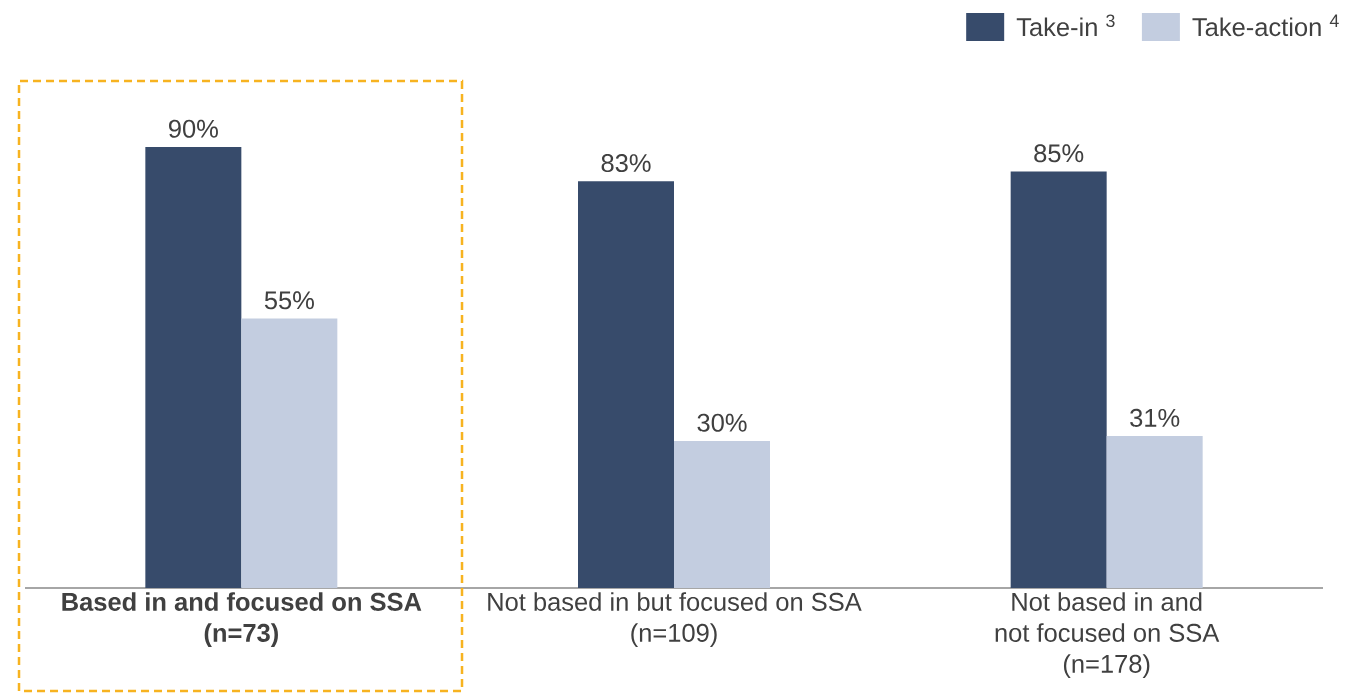 This screenshot has height=700, width=1357. I want to click on data-label: 85%, so click(1059, 153).